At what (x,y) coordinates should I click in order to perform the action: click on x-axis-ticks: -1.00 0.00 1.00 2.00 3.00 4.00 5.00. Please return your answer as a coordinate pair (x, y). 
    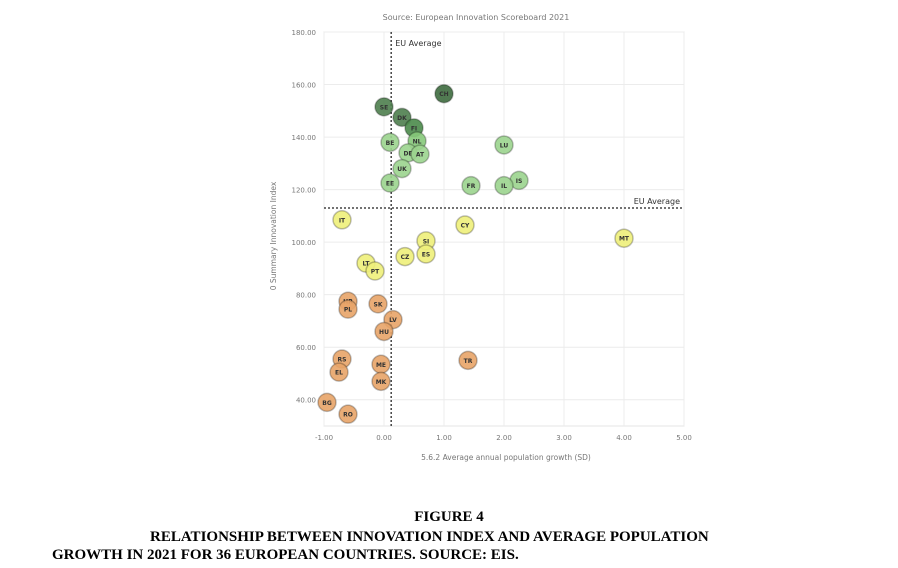
    Looking at the image, I should click on (503, 438).